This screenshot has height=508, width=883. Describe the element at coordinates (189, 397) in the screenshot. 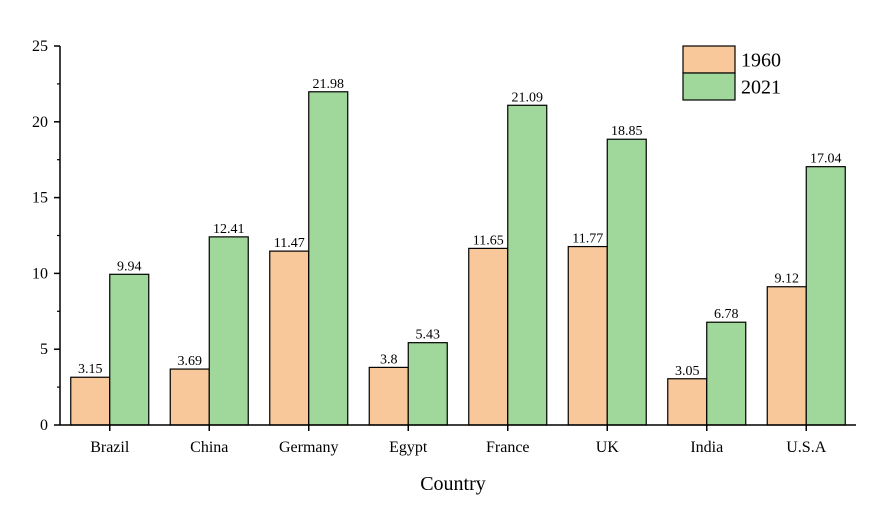

I see `bar-1960-china` at that location.